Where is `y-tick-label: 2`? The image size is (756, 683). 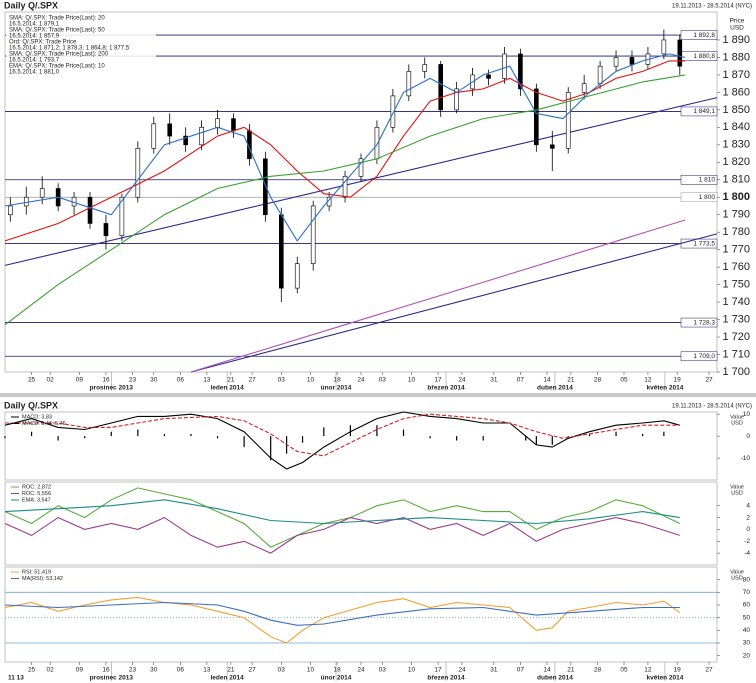
y-tick-label: 2 is located at coordinates (748, 517).